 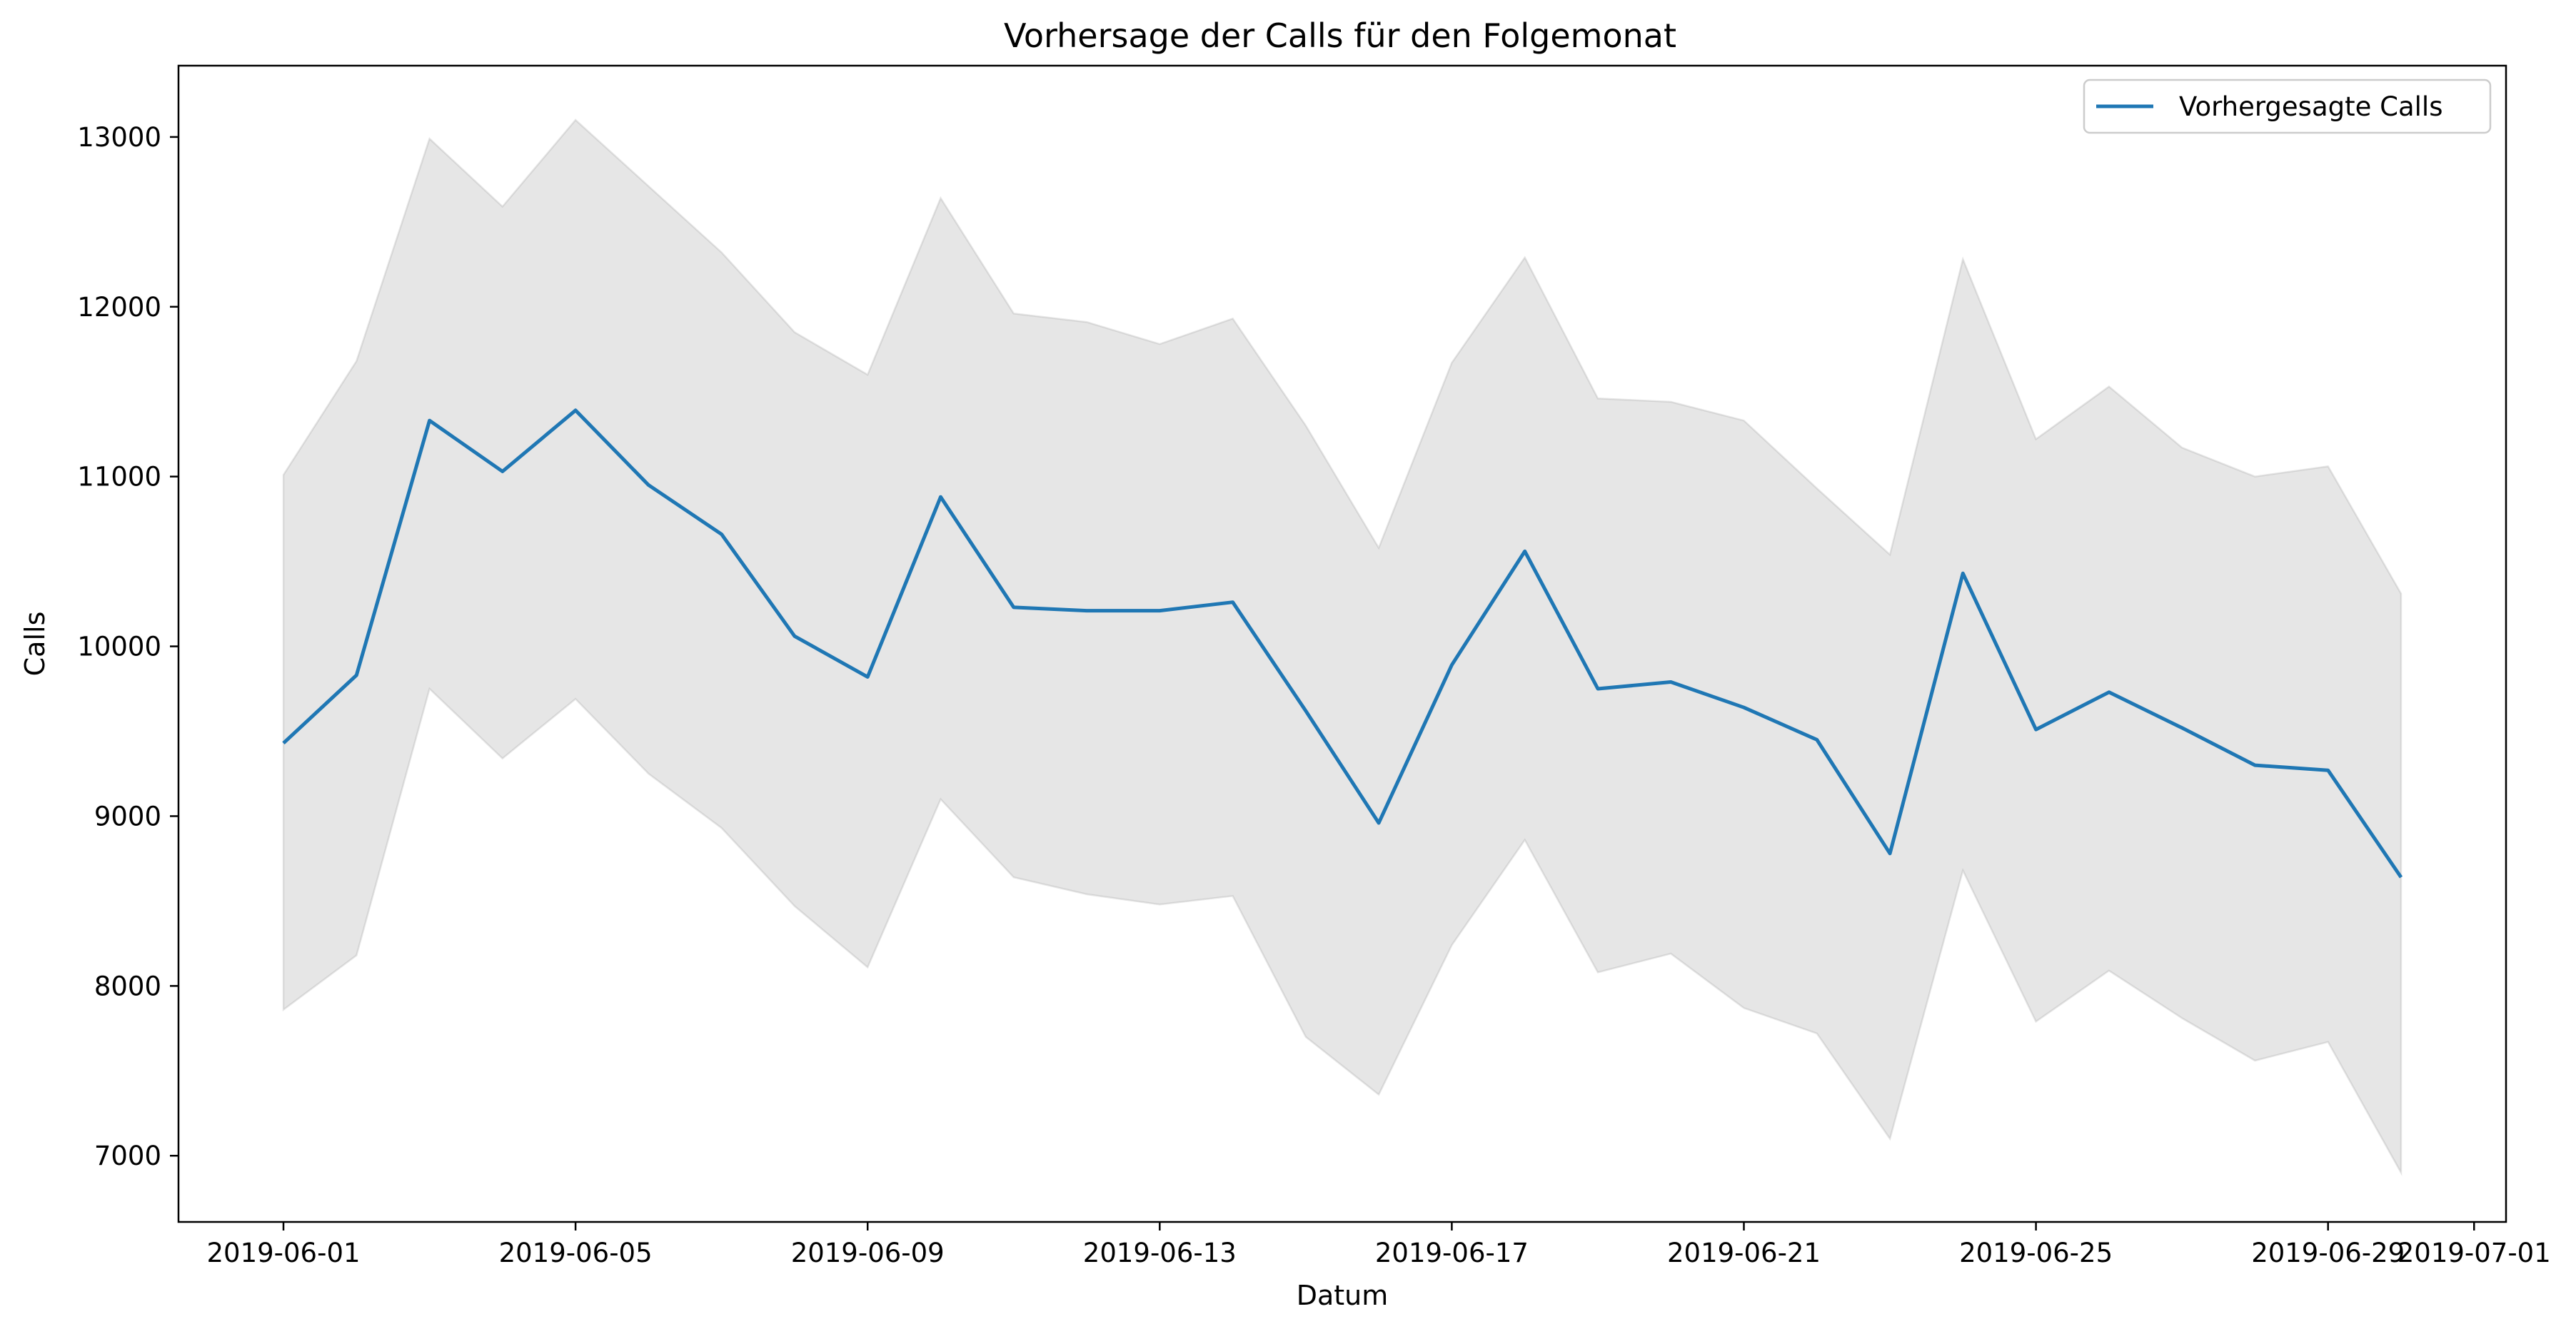 What do you see at coordinates (1160, 1253) in the screenshot?
I see `x-tick-label: 2019-06-13` at bounding box center [1160, 1253].